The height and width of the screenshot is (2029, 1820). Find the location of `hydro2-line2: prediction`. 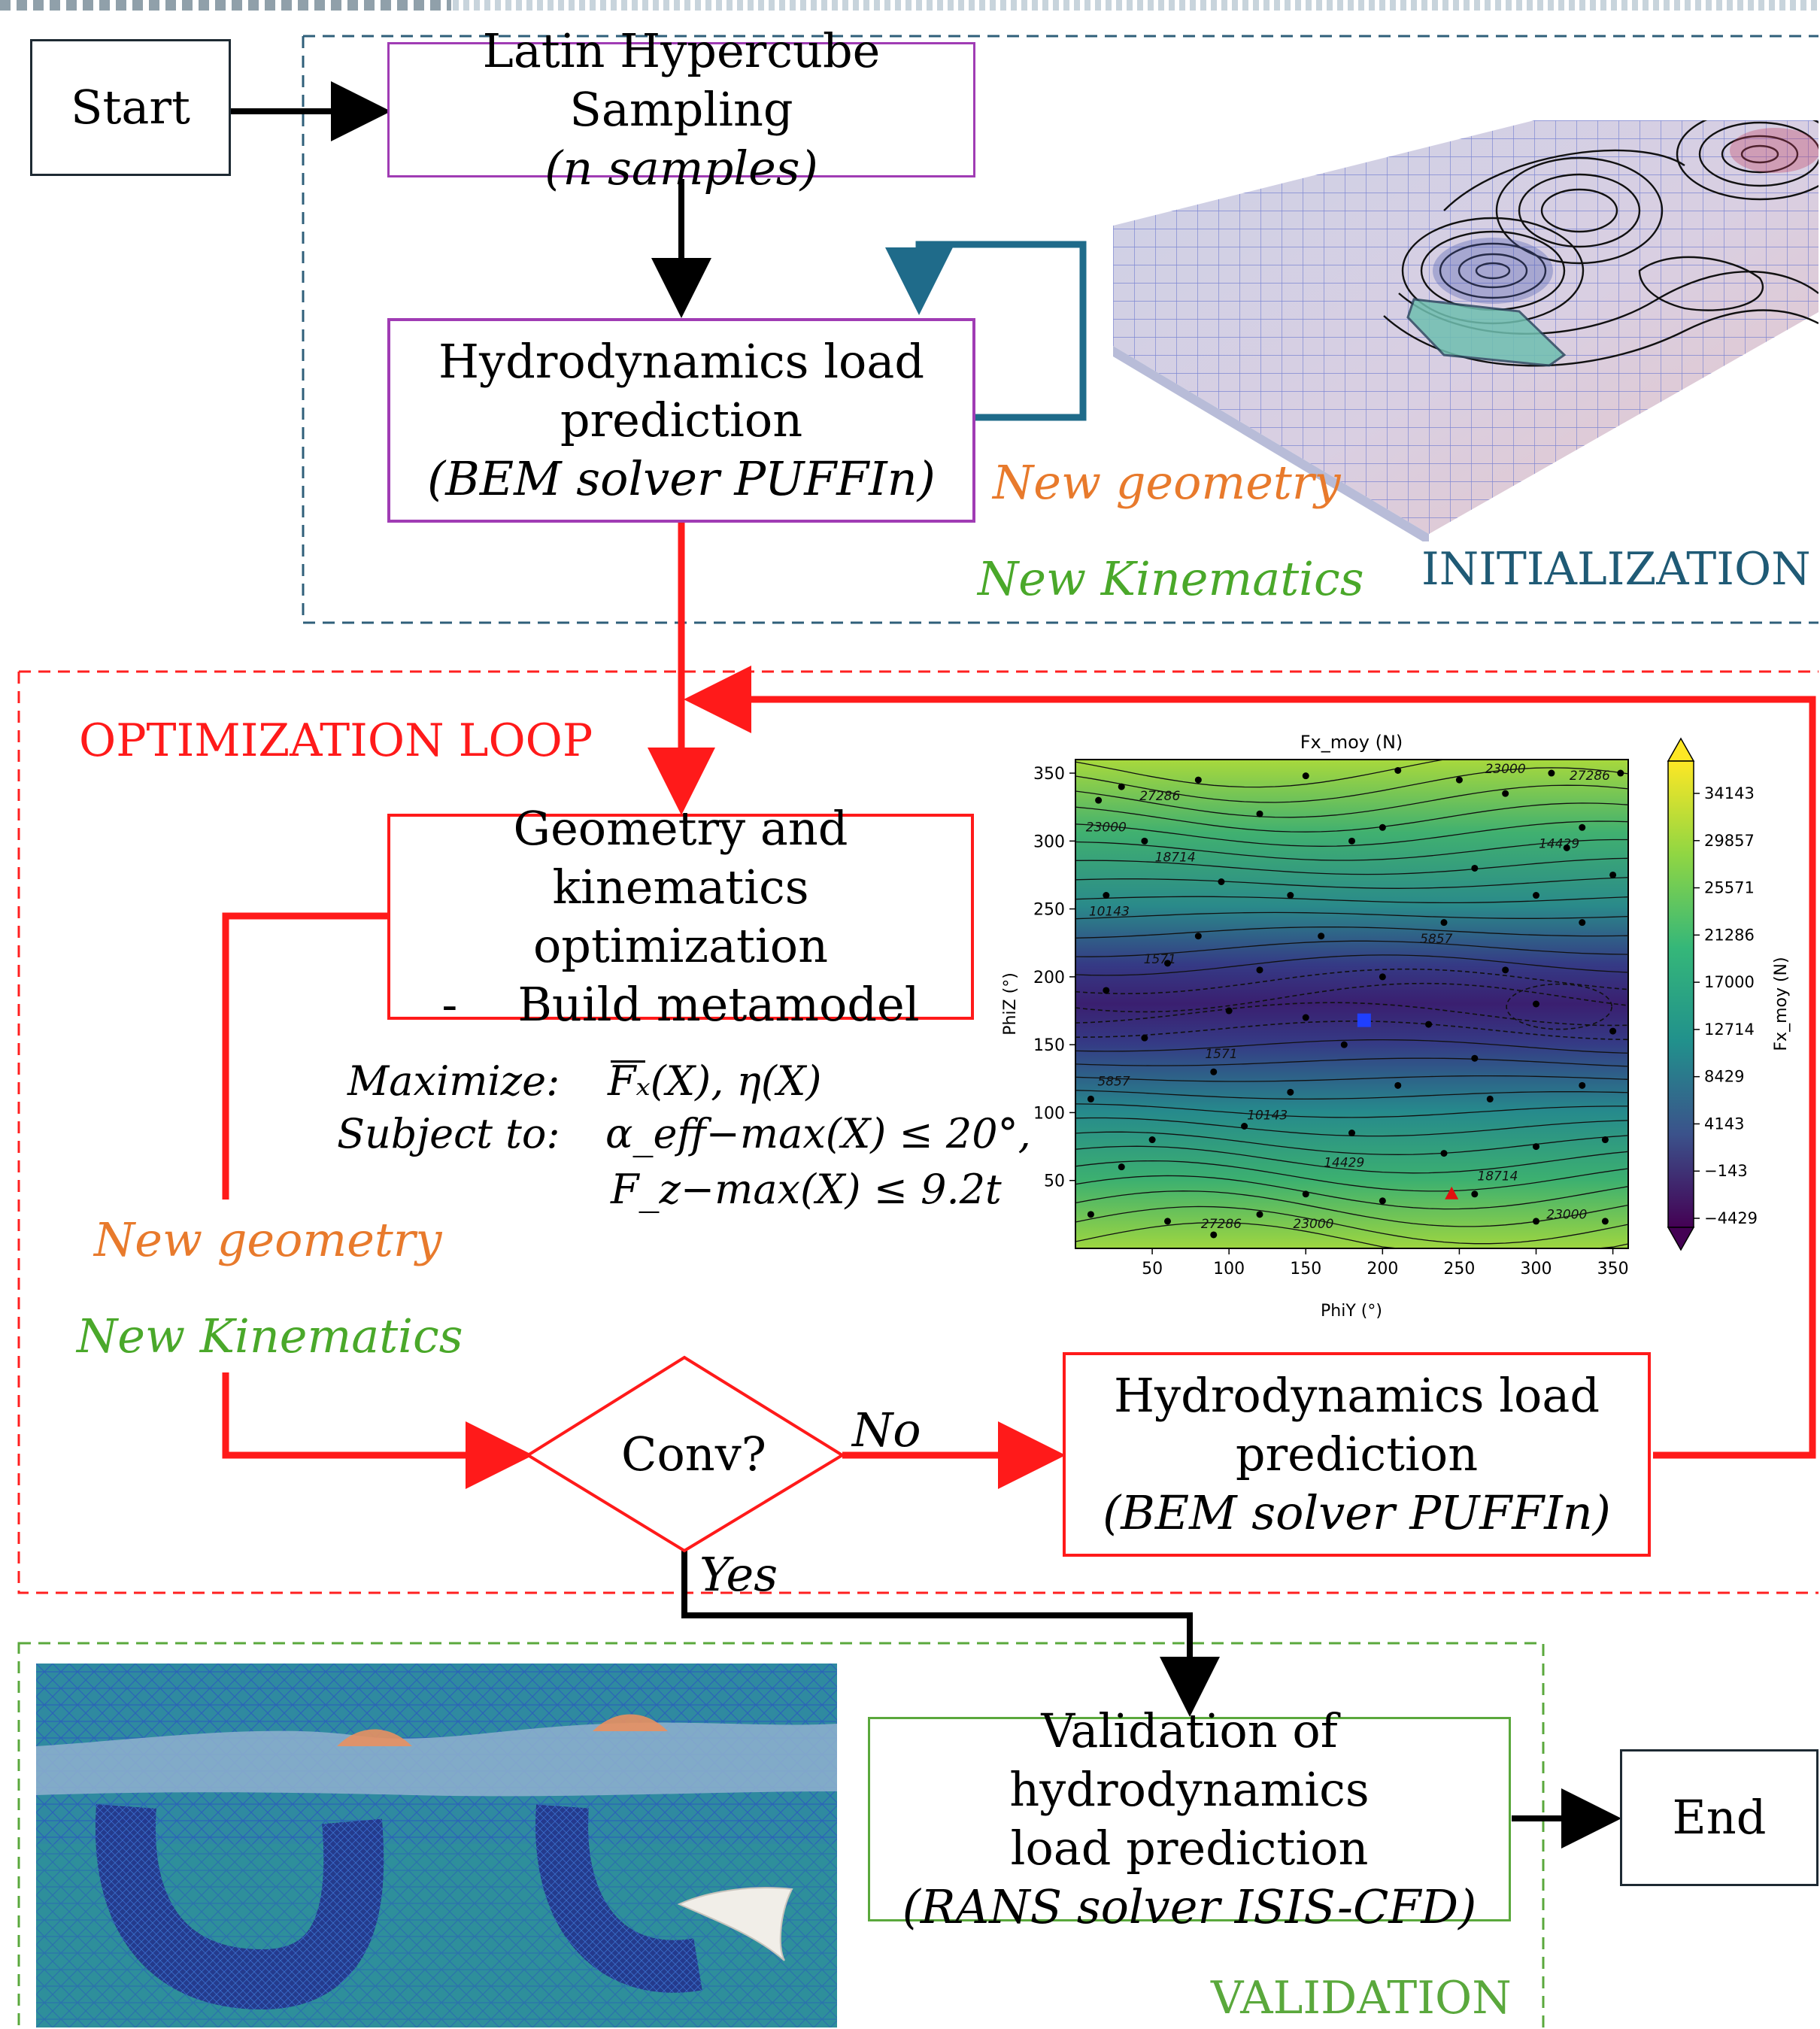

hydro2-line2: prediction is located at coordinates (1357, 1454).